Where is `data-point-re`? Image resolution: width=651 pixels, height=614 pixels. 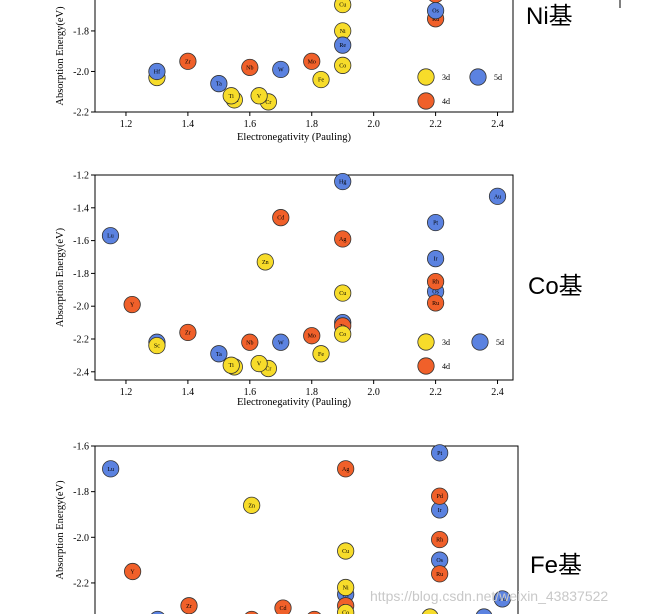
data-point-re is located at coordinates (343, 45).